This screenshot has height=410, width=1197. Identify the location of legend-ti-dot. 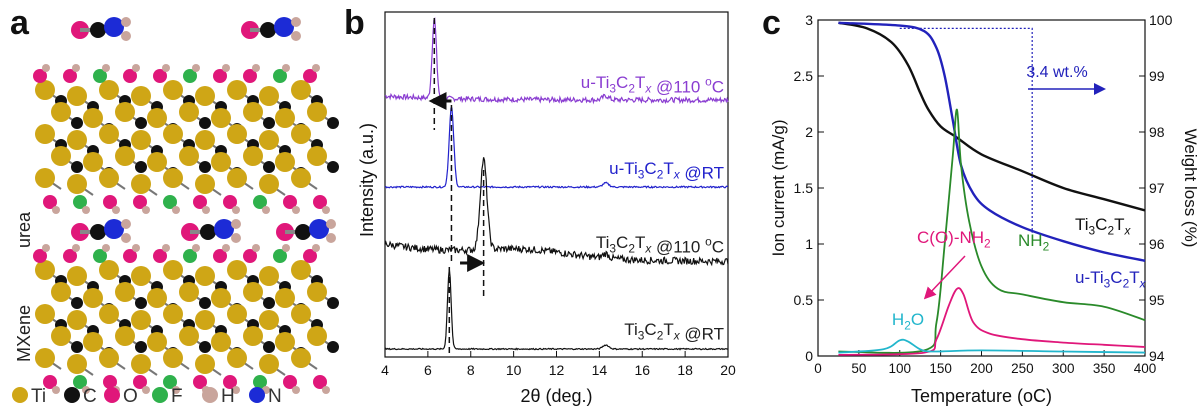
(20, 395).